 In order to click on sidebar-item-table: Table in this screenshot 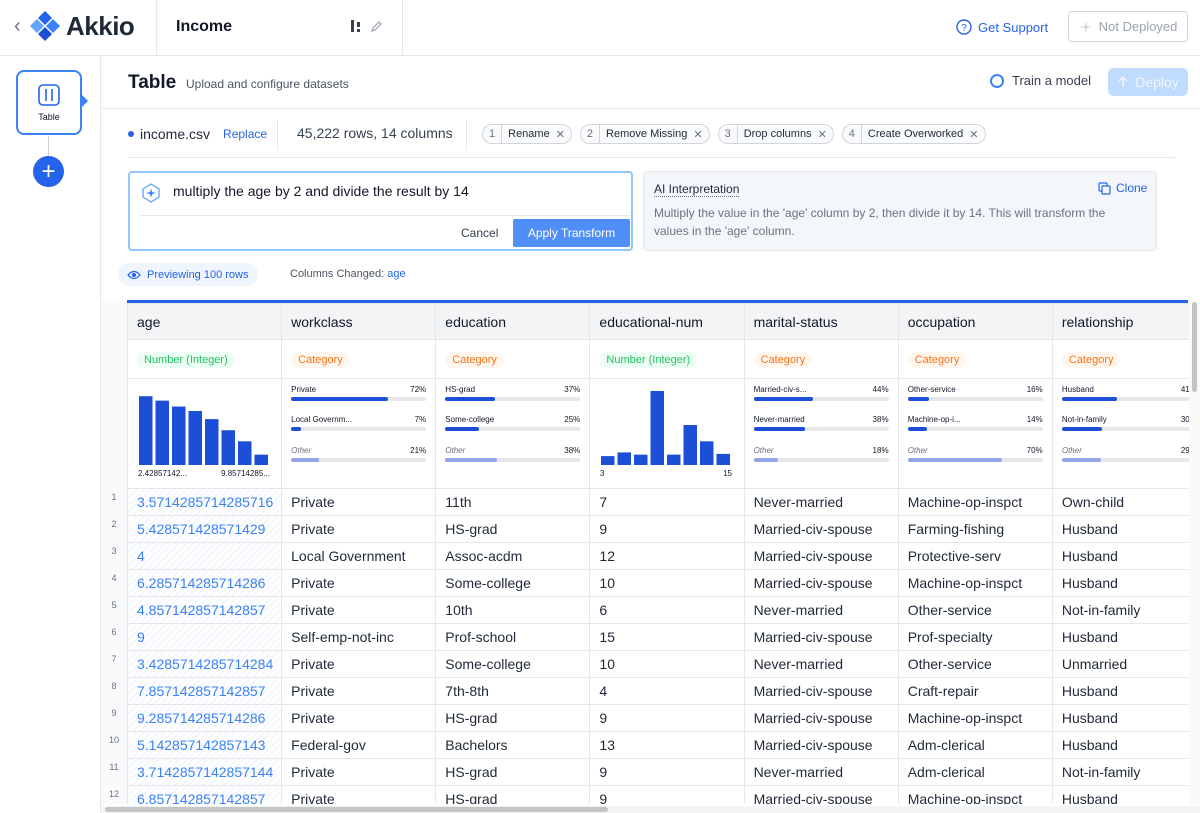, I will do `click(49, 102)`.